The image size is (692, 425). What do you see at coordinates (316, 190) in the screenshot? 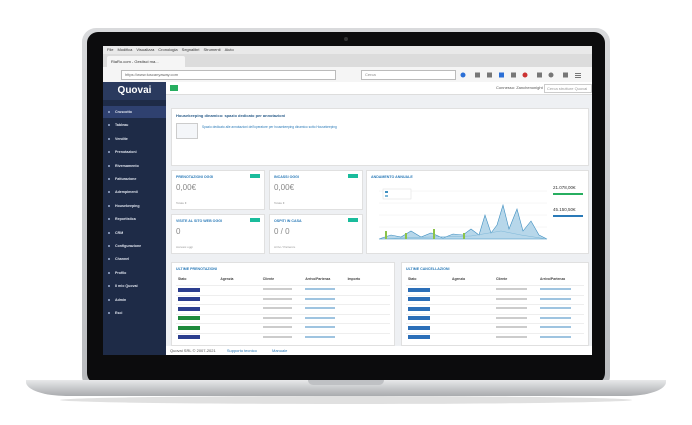
I see `stat-card: INCASSI OGGI 0,00€ Totale €` at bounding box center [316, 190].